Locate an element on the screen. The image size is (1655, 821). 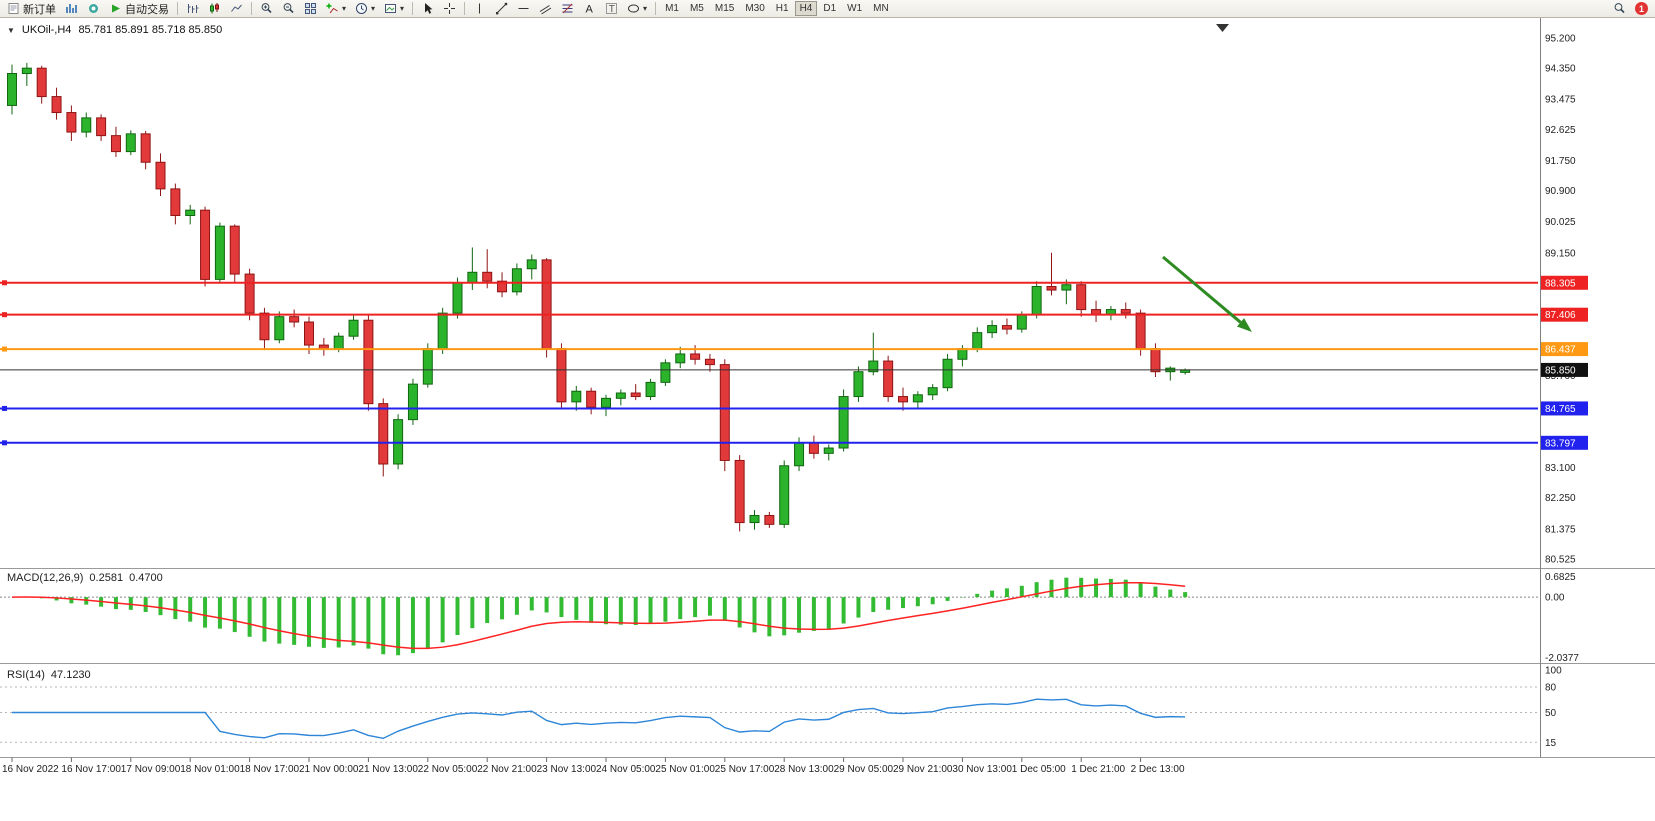
search-button is located at coordinates (1619, 9).